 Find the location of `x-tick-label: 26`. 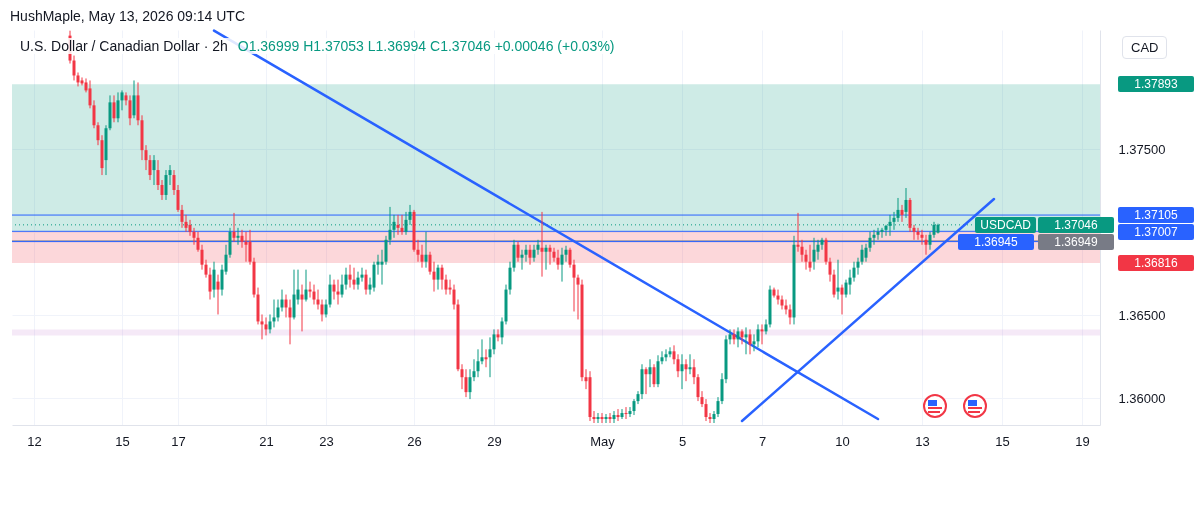

x-tick-label: 26 is located at coordinates (414, 441).